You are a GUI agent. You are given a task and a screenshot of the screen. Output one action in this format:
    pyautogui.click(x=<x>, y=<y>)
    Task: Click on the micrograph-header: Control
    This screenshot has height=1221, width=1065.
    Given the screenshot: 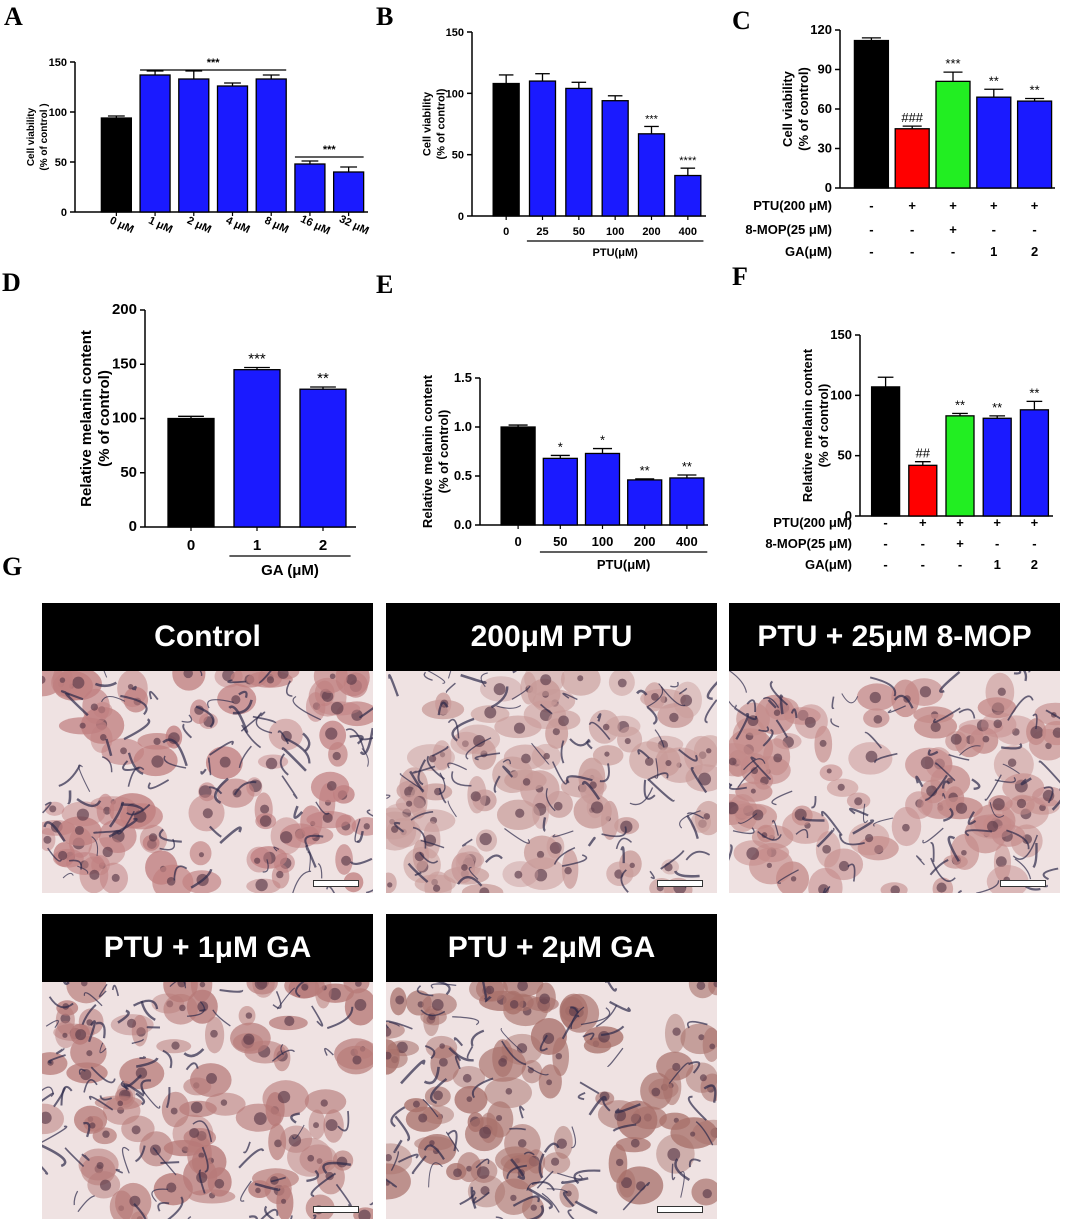 What is the action you would take?
    pyautogui.click(x=207, y=637)
    